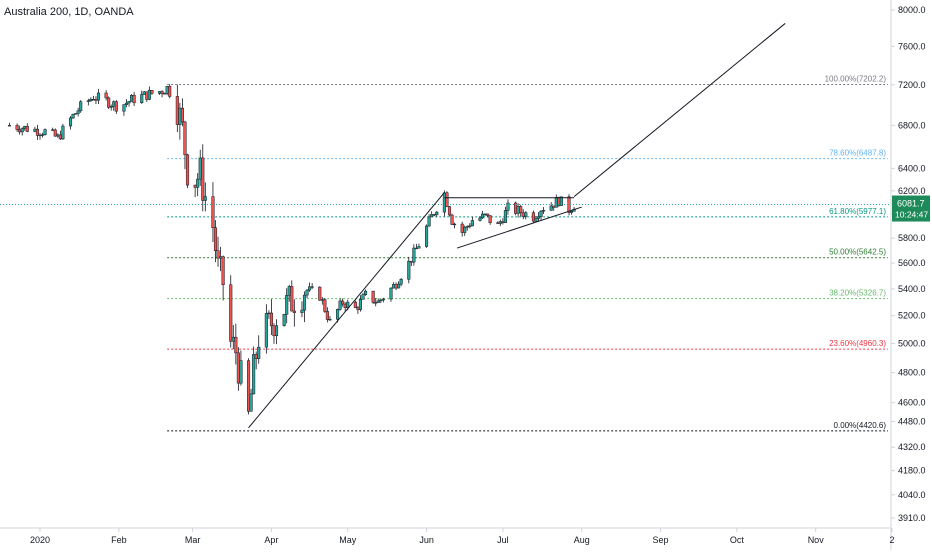 The height and width of the screenshot is (555, 932). I want to click on x-tick-label: Sep, so click(661, 540).